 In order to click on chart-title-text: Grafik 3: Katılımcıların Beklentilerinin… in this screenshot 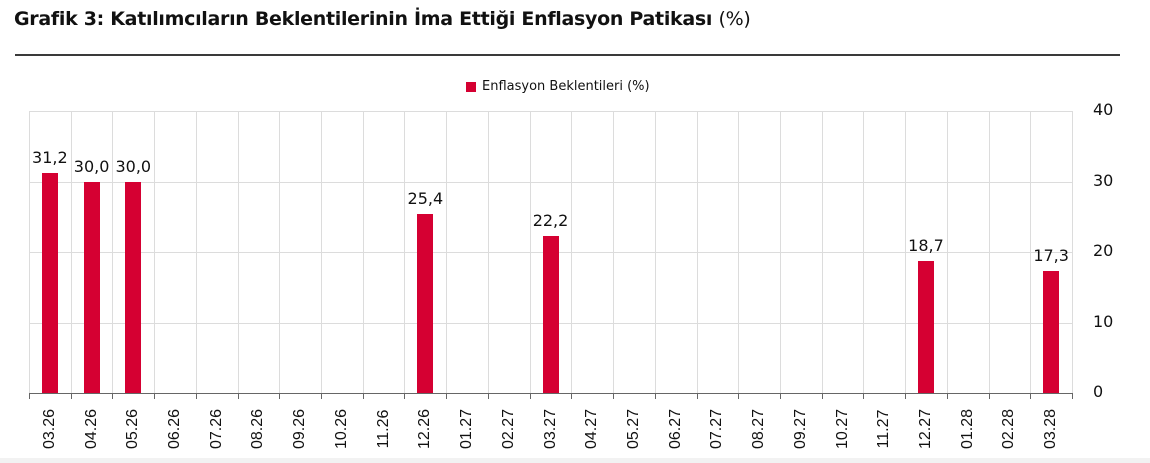, I will do `click(363, 19)`.